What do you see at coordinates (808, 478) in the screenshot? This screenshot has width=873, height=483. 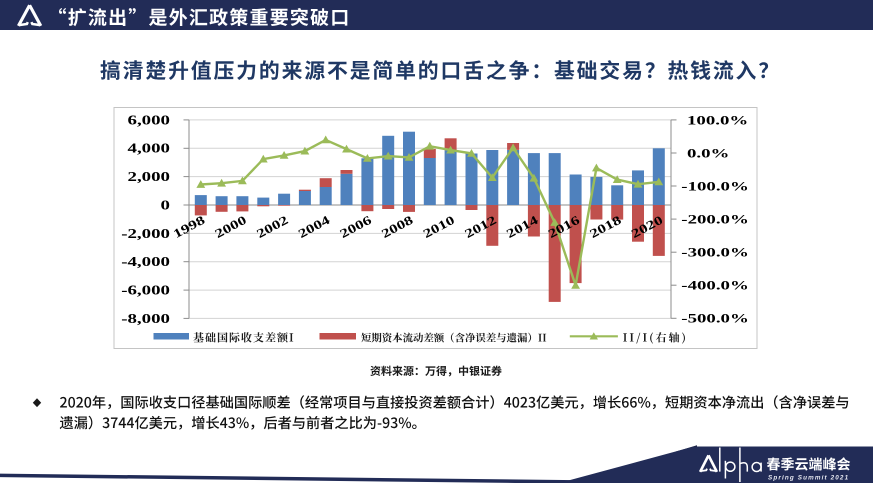 I see `svg-text: Spring Summit 2021` at bounding box center [808, 478].